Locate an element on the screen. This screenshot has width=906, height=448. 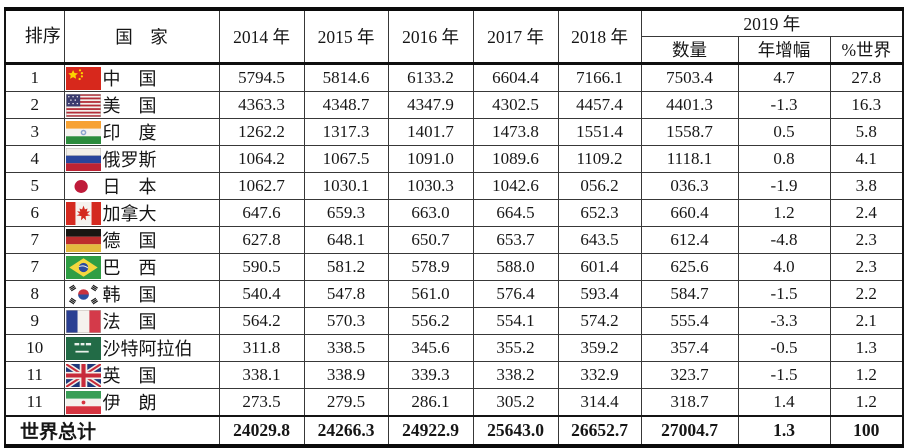
value-cell: 4348.7 is located at coordinates (346, 105).